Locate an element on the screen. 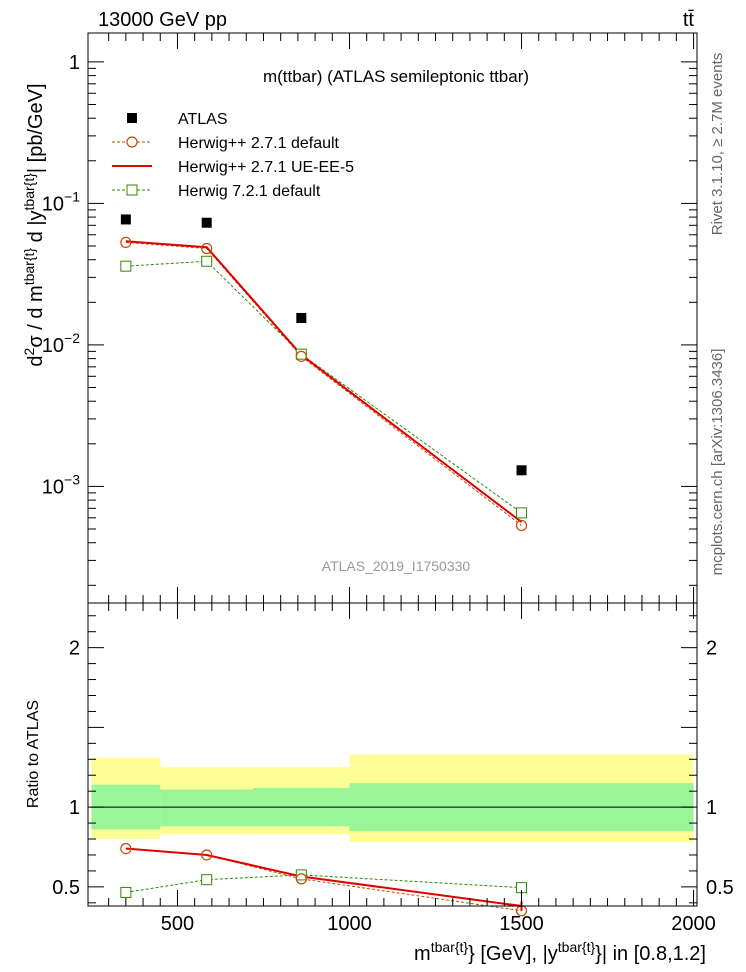 The height and width of the screenshot is (972, 746). ratio-y-tick-label-right: 2 is located at coordinates (711, 649).